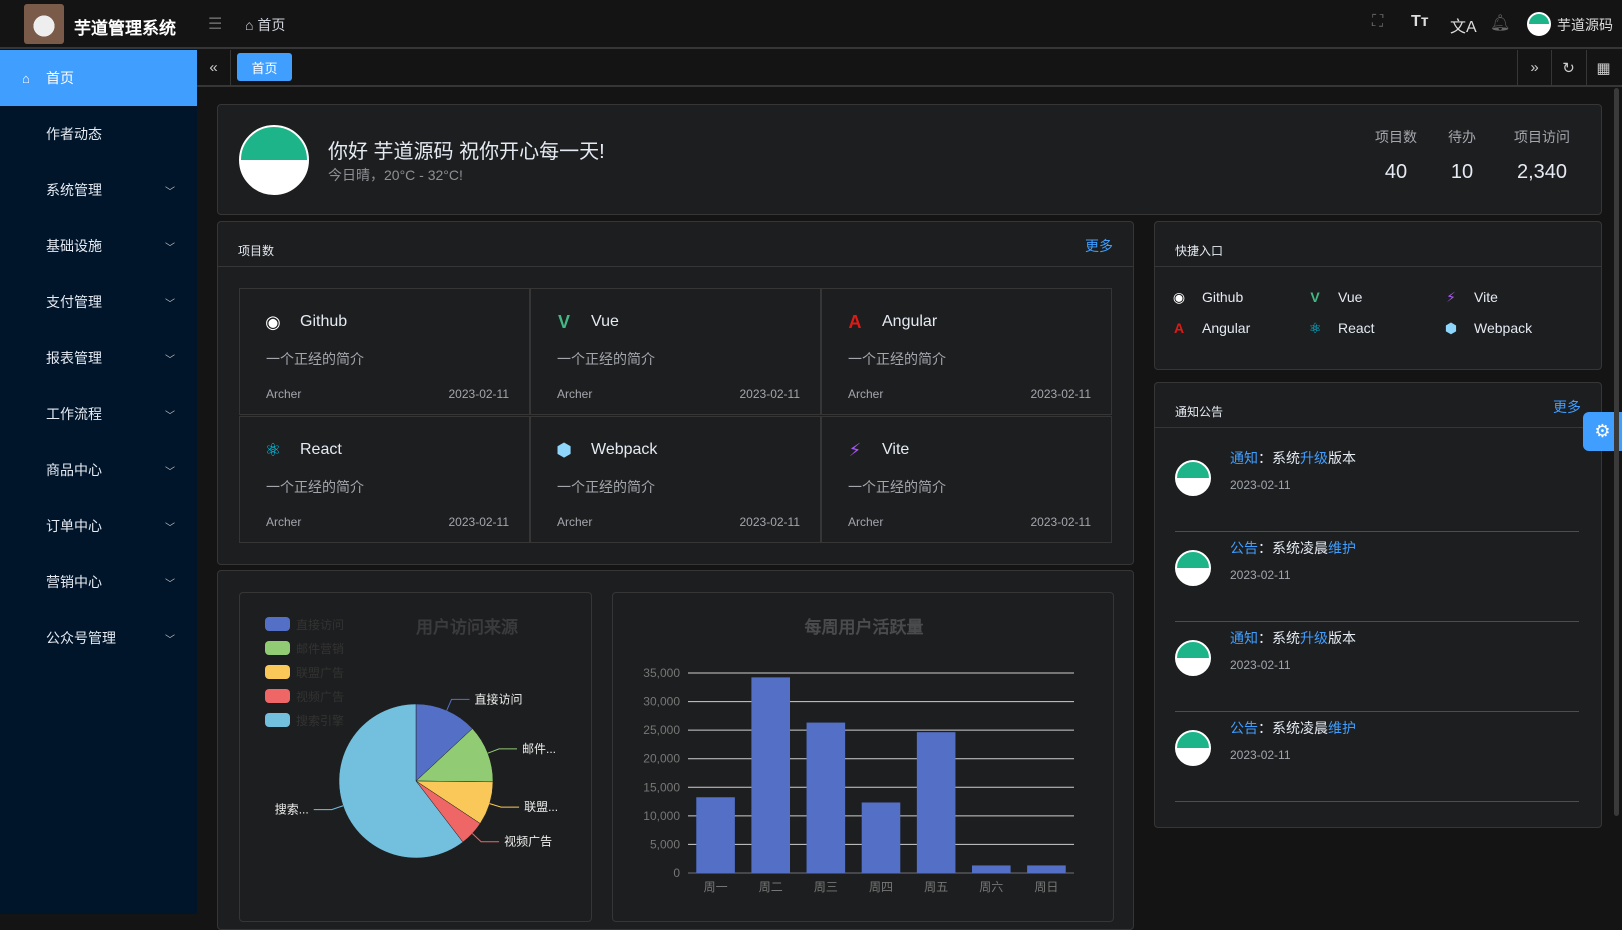  I want to click on grid-menu-icon: ▦, so click(1603, 67).